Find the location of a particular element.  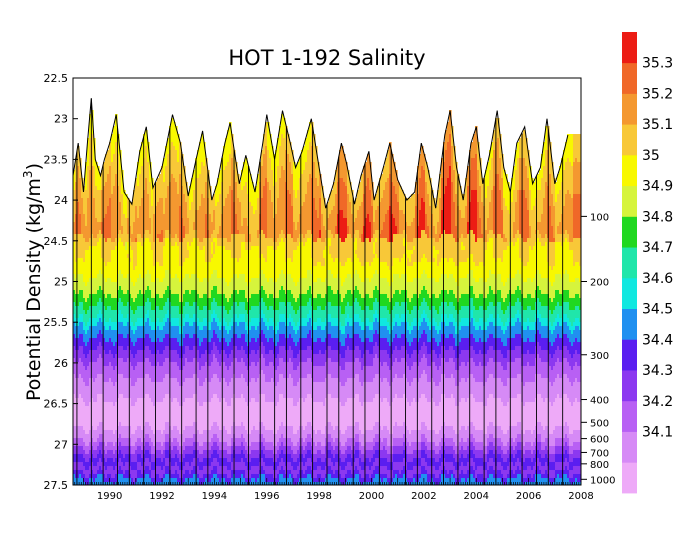

colorbar-label: 34.1 is located at coordinates (657, 433).